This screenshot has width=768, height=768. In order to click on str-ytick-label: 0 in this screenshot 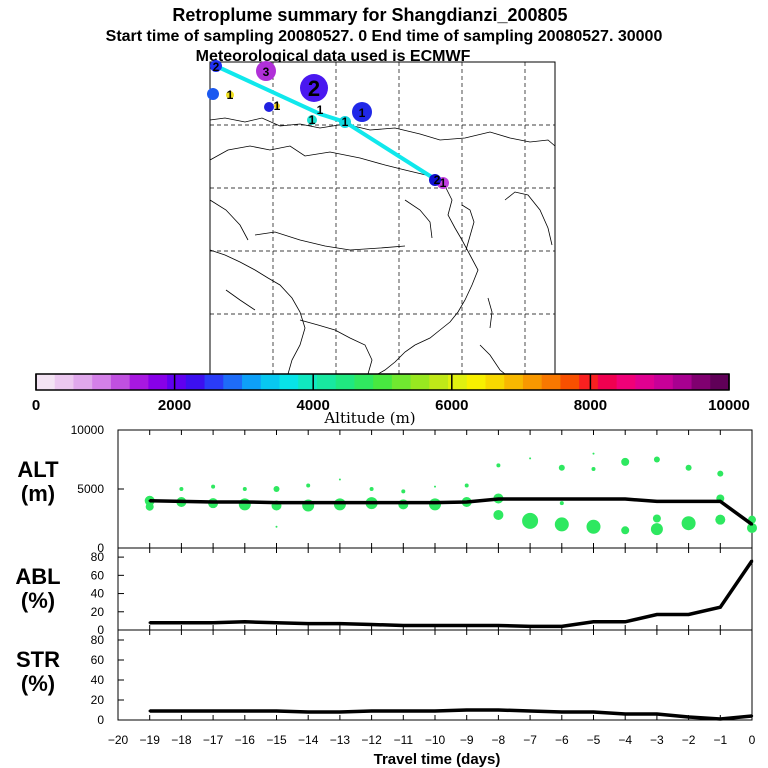, I will do `click(100, 720)`.